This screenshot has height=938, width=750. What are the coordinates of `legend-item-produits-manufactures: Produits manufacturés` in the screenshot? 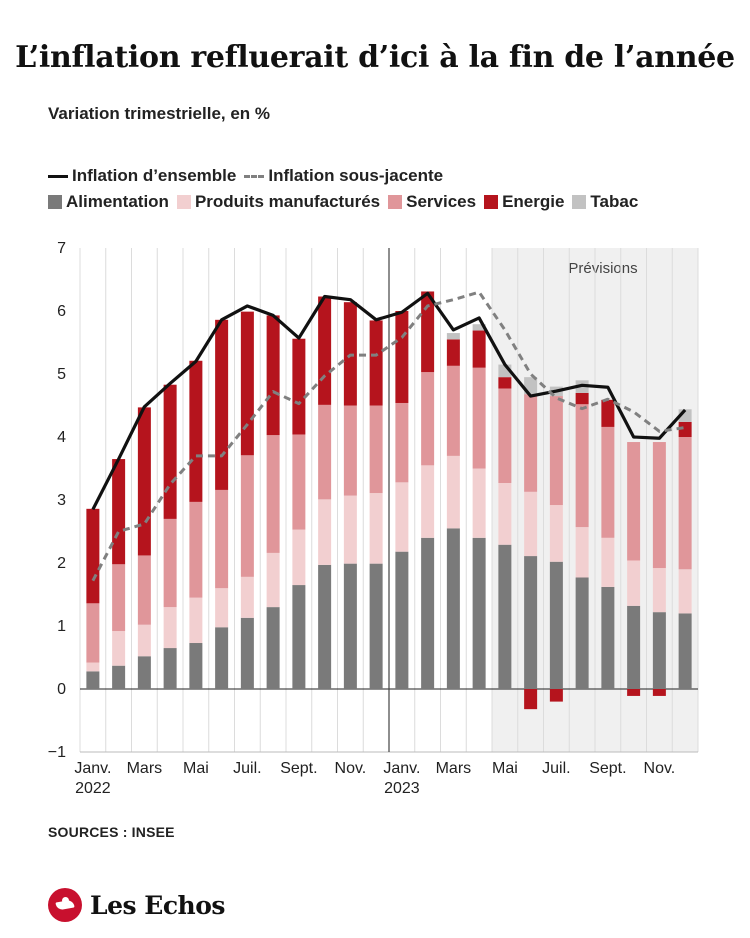 It's located at (278, 202).